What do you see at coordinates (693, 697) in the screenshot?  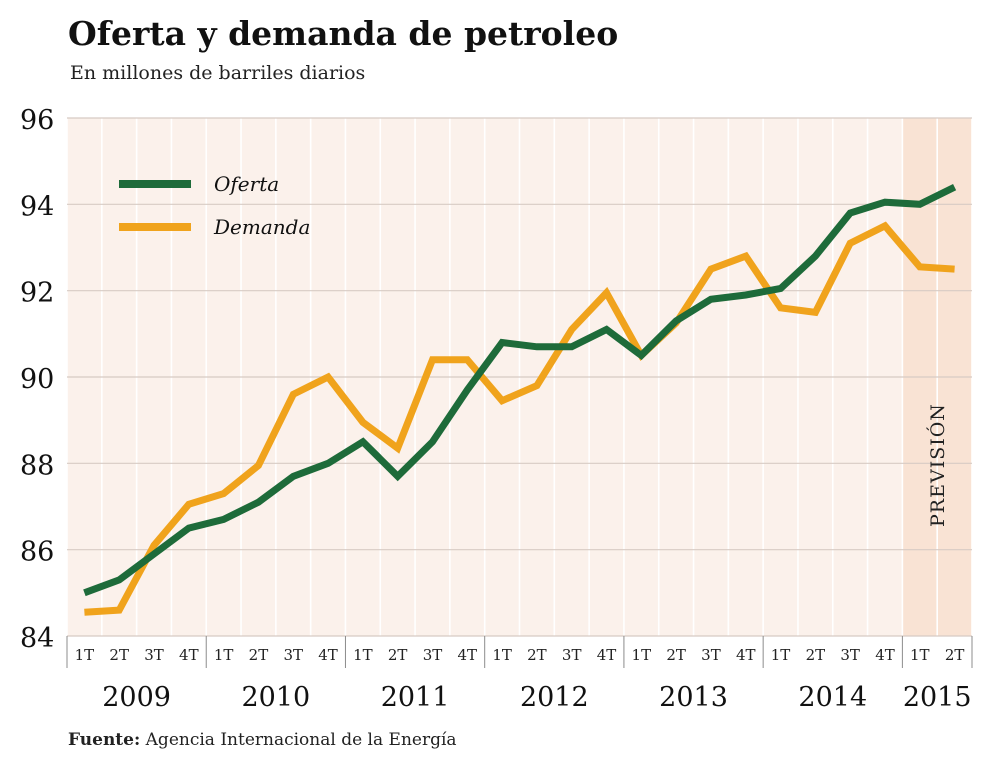 I see `year-label: 2013` at bounding box center [693, 697].